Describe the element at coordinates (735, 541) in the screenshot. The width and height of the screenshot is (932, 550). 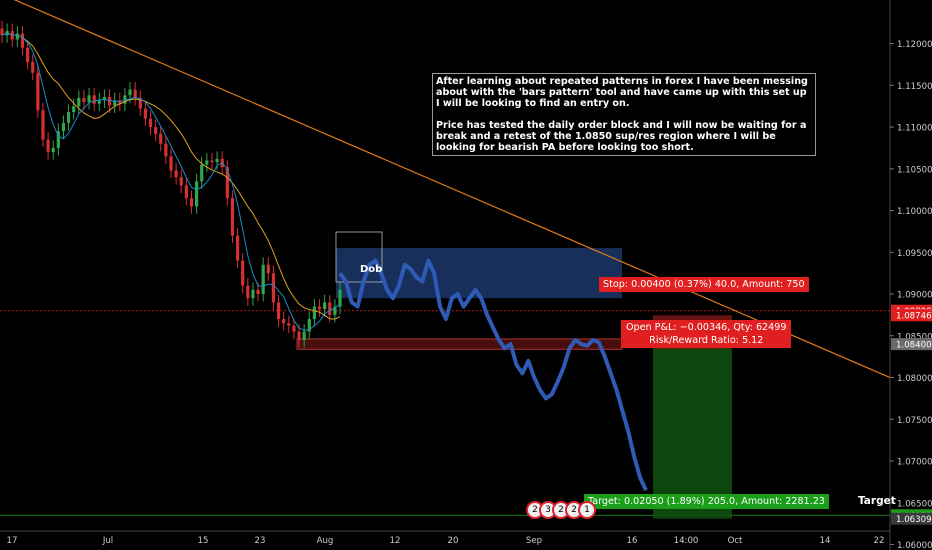
I see `x-tick-label: Oct` at that location.